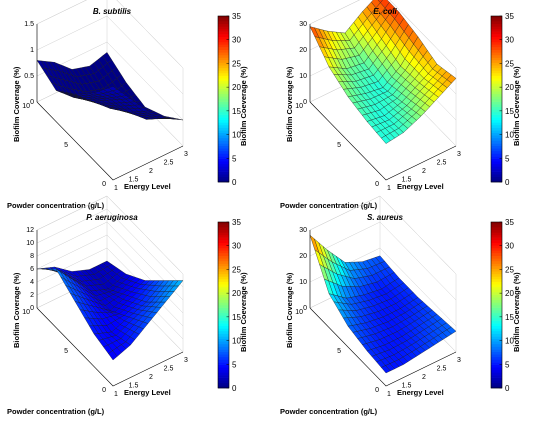  I want to click on z-tick-label: 12, so click(30, 230).